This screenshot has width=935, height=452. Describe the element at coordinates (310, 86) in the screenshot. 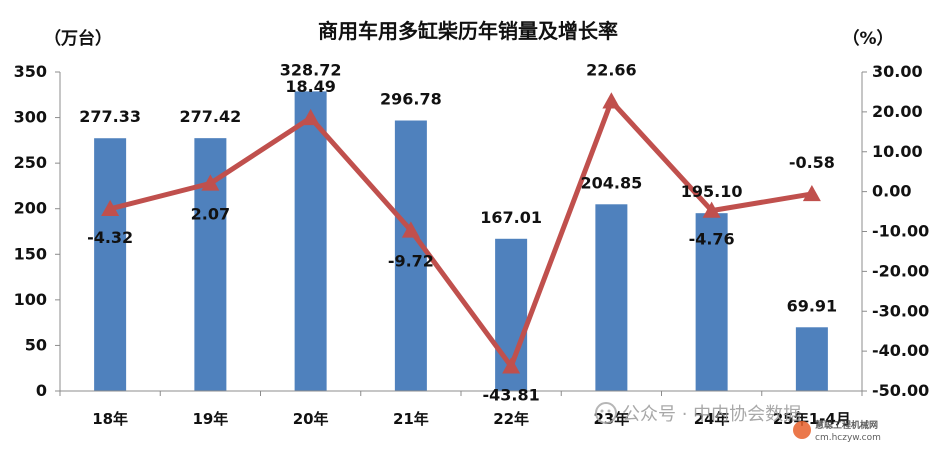

I see `line-value-label: 18.49` at that location.